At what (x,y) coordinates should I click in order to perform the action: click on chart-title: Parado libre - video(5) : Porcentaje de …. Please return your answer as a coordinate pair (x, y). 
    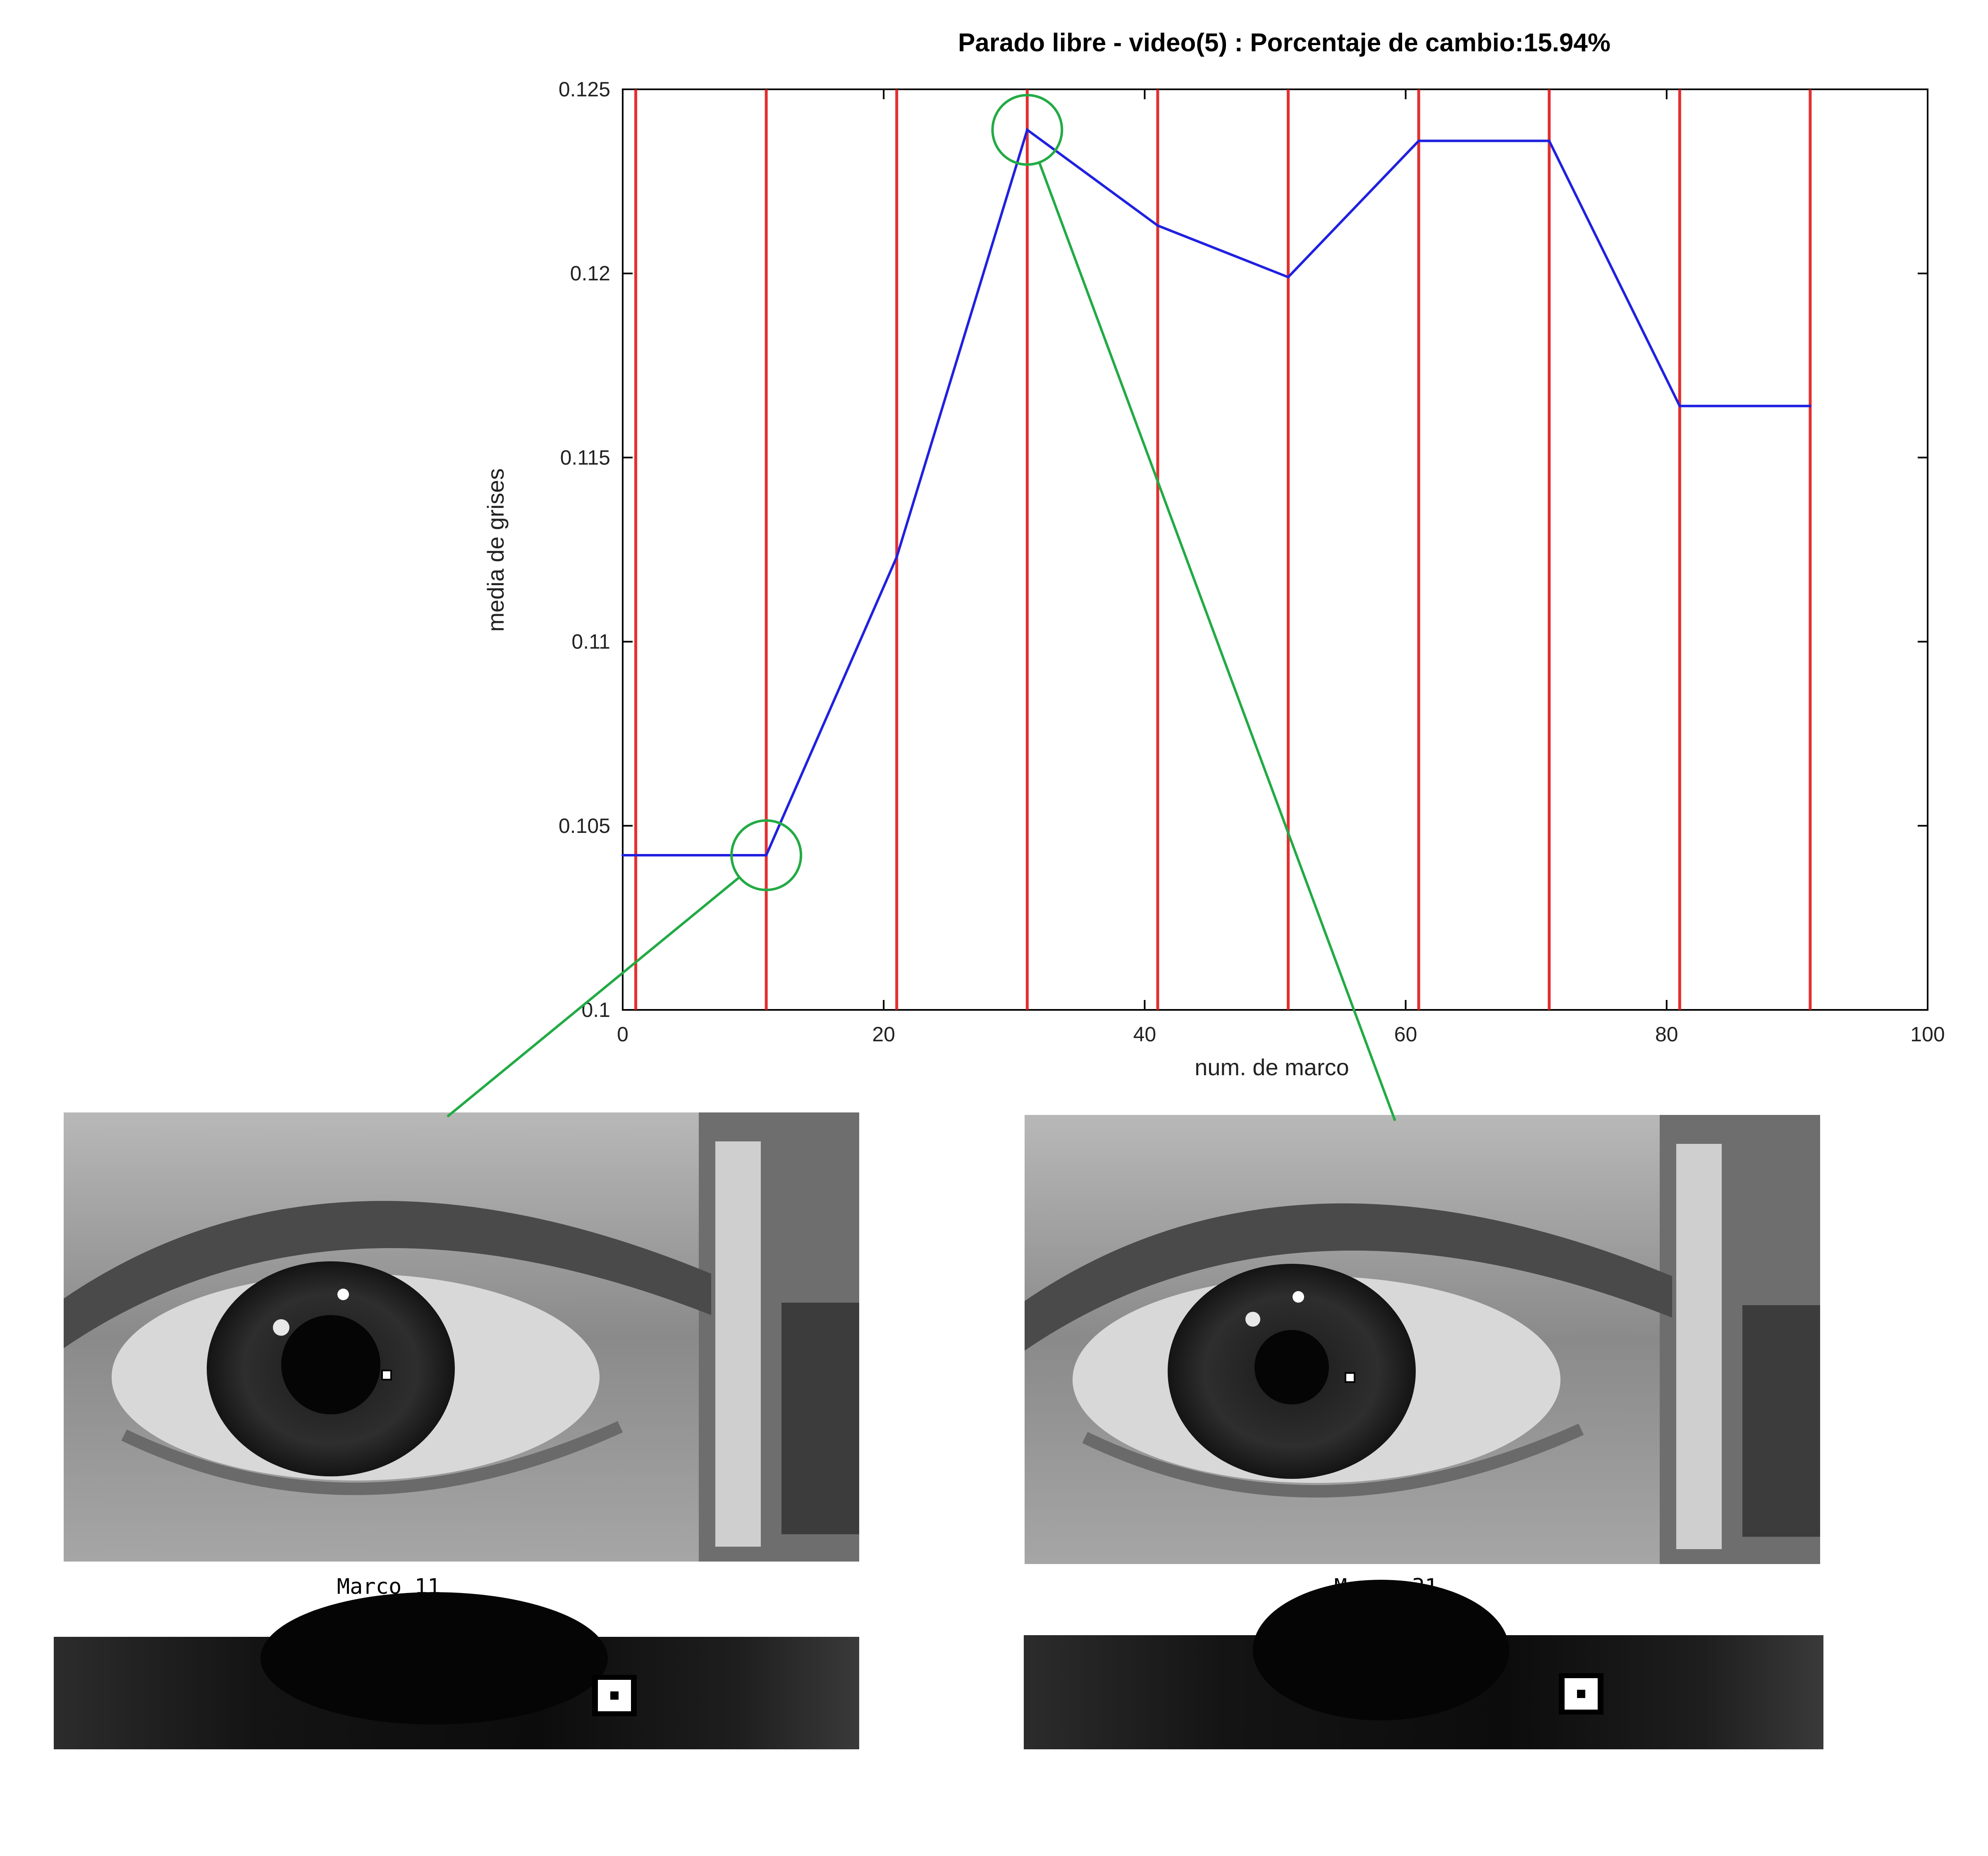
    Looking at the image, I should click on (1284, 43).